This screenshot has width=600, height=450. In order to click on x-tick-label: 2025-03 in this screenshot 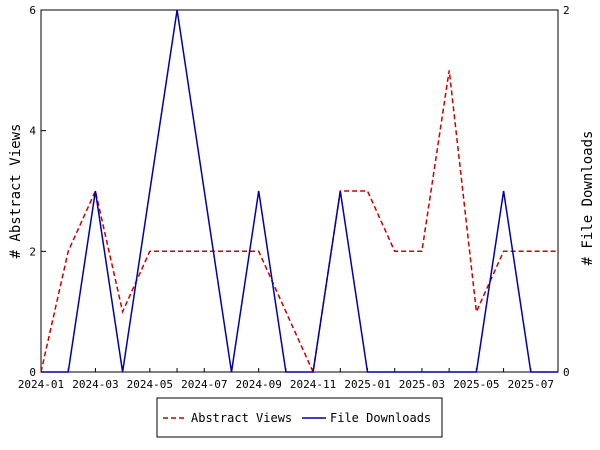, I will do `click(422, 384)`.